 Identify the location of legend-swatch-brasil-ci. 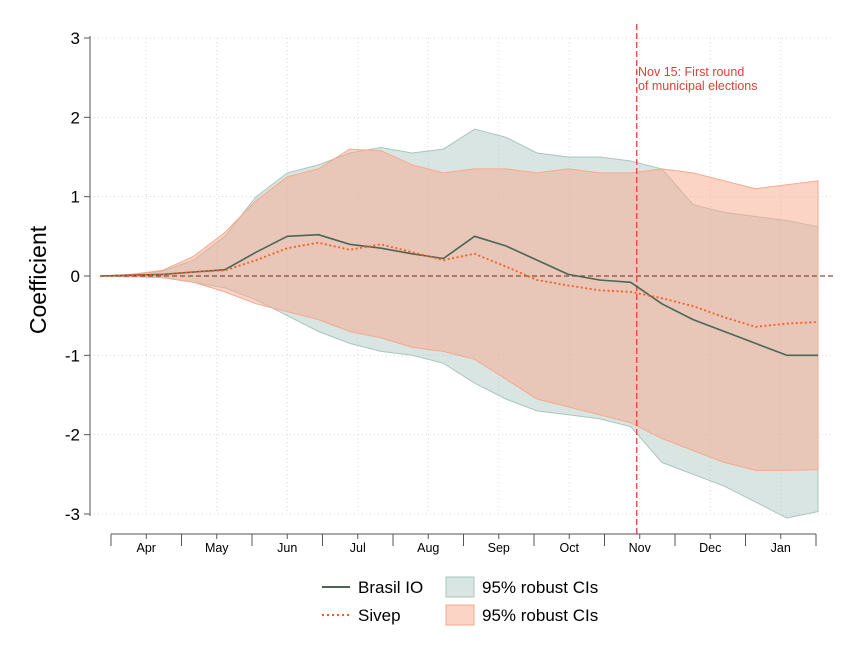
(460, 587).